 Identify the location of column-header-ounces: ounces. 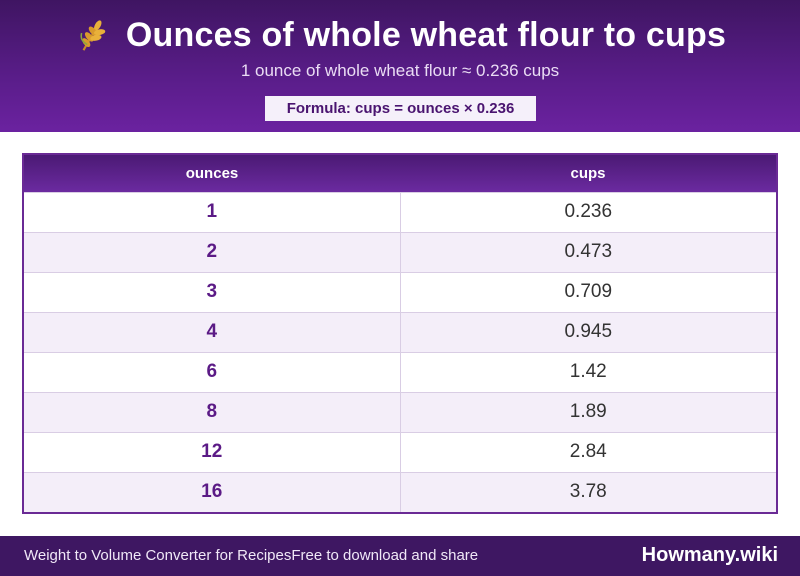
(212, 173).